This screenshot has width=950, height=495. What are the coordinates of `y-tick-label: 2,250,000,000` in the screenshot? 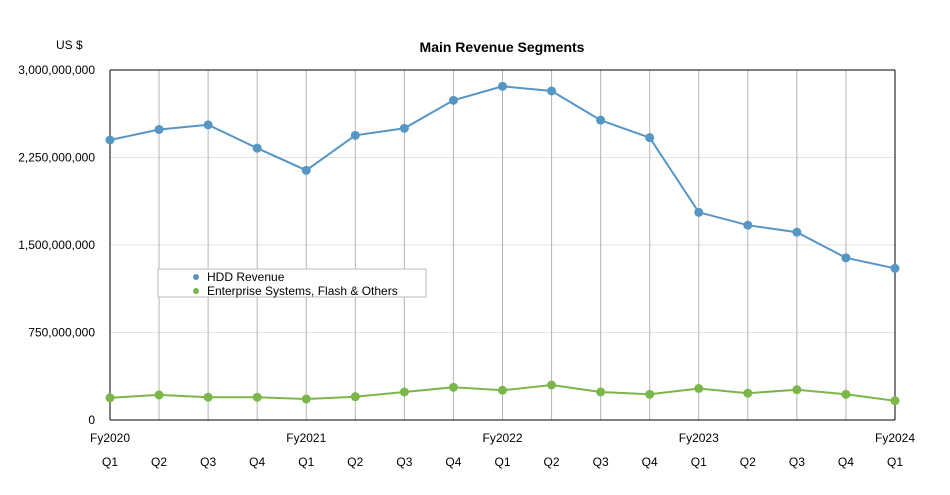 It's located at (56, 158).